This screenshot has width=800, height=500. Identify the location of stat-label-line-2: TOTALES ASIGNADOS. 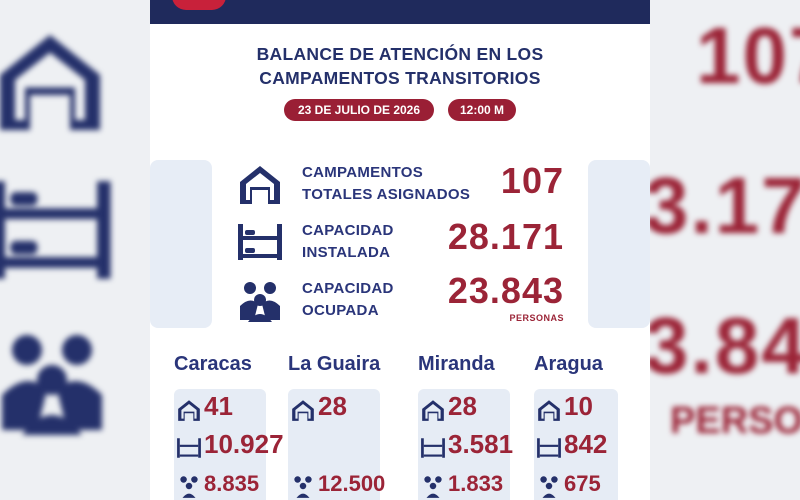
(386, 194).